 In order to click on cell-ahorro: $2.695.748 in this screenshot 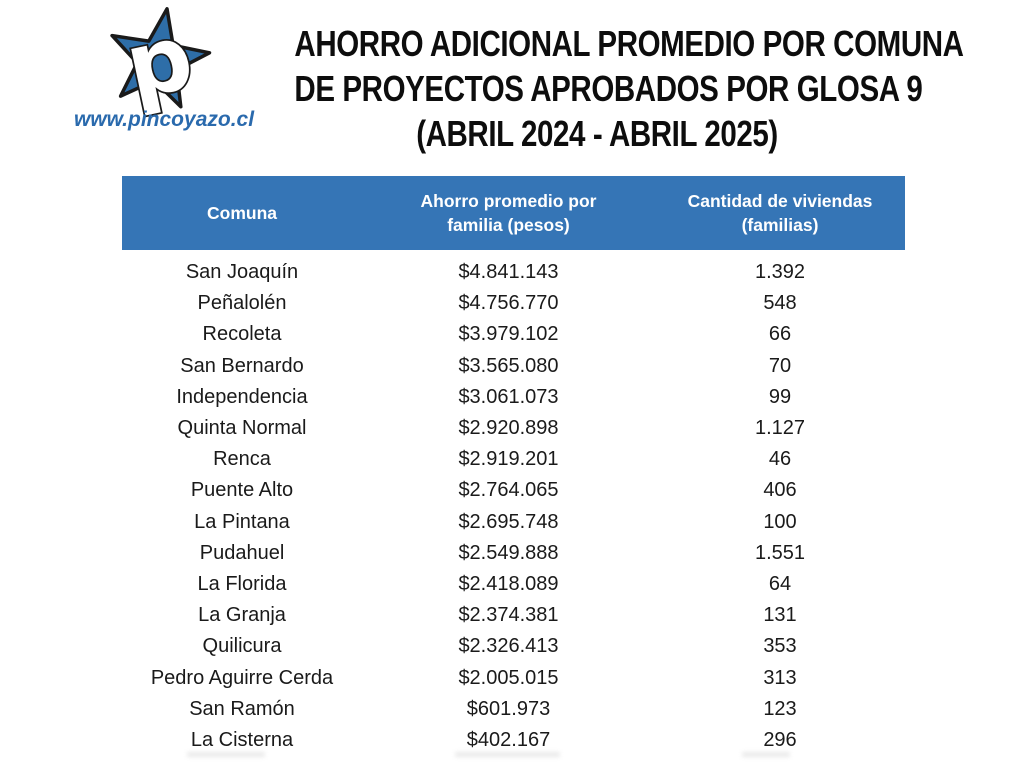, I will do `click(508, 521)`.